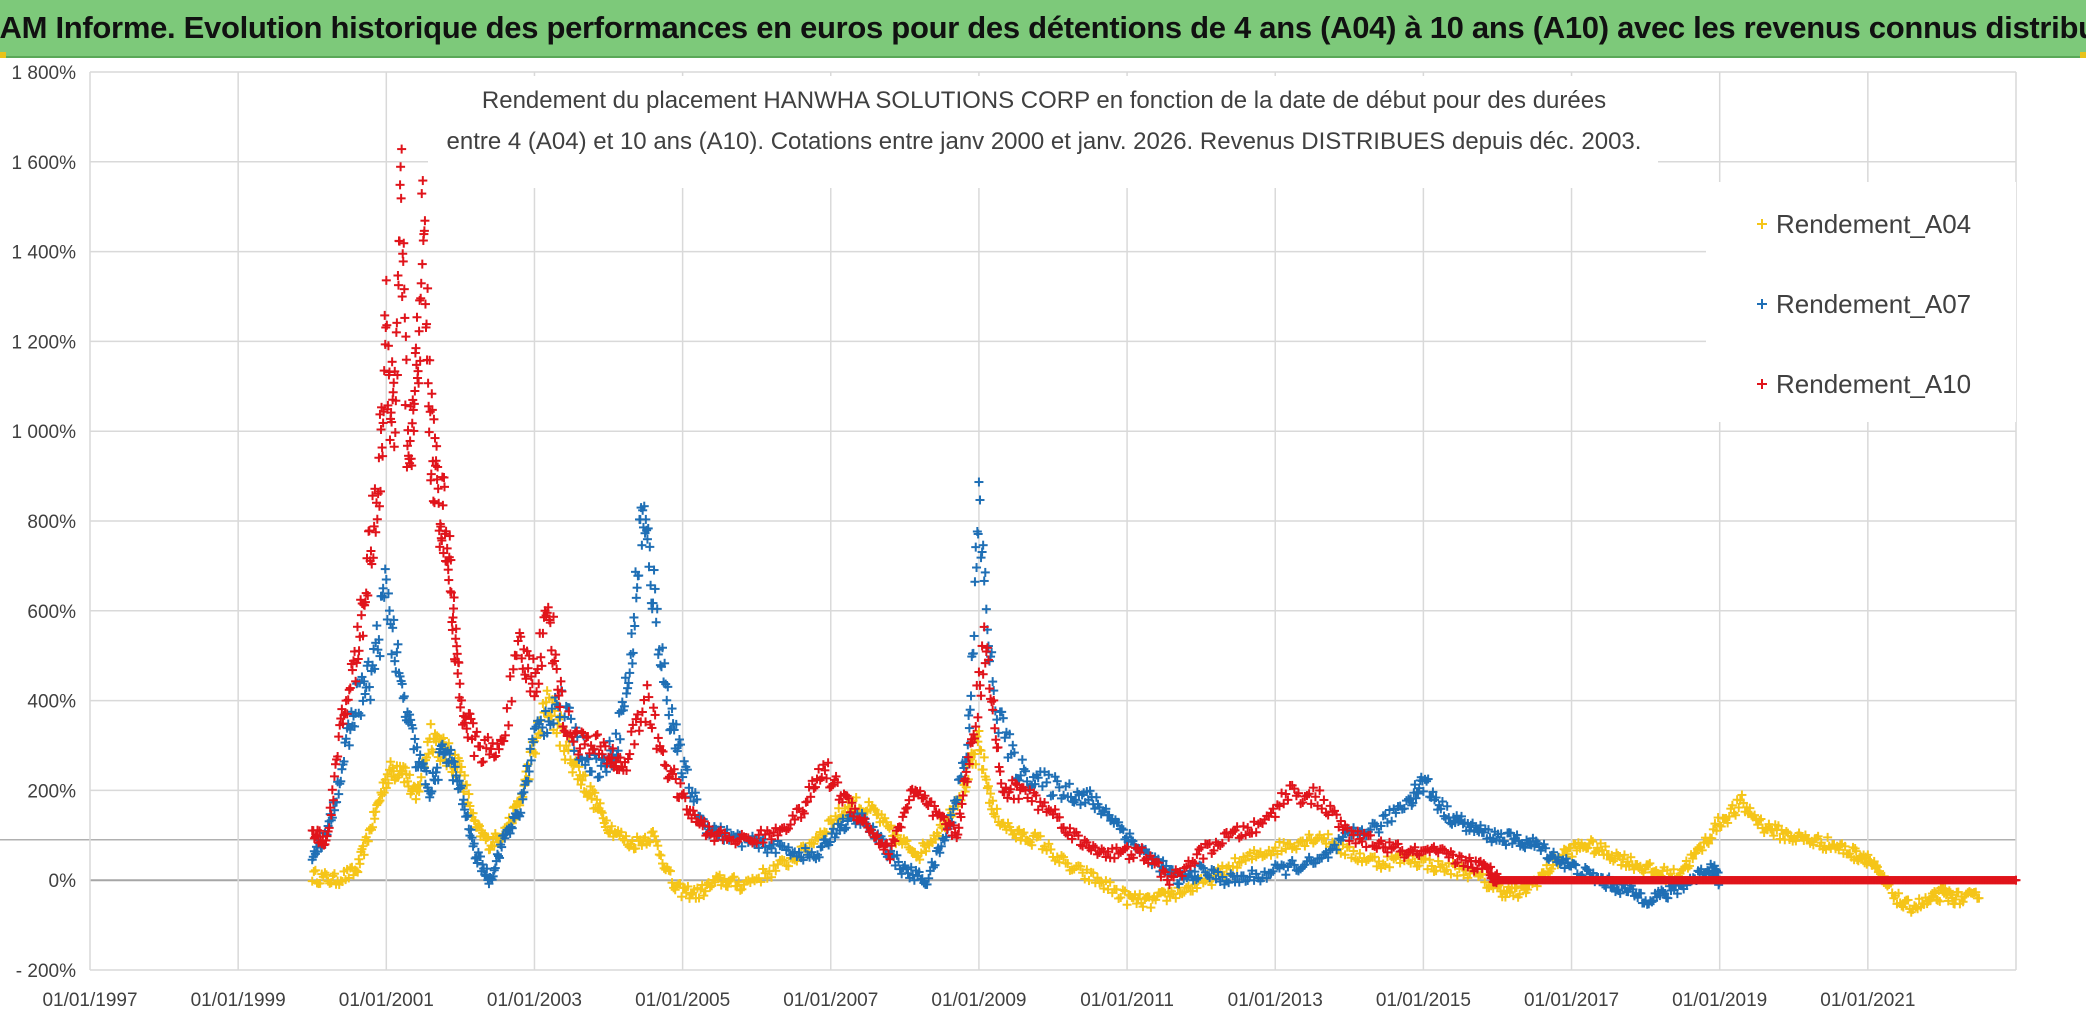  Describe the element at coordinates (51, 702) in the screenshot. I see `y-tick-label: 400%` at that location.